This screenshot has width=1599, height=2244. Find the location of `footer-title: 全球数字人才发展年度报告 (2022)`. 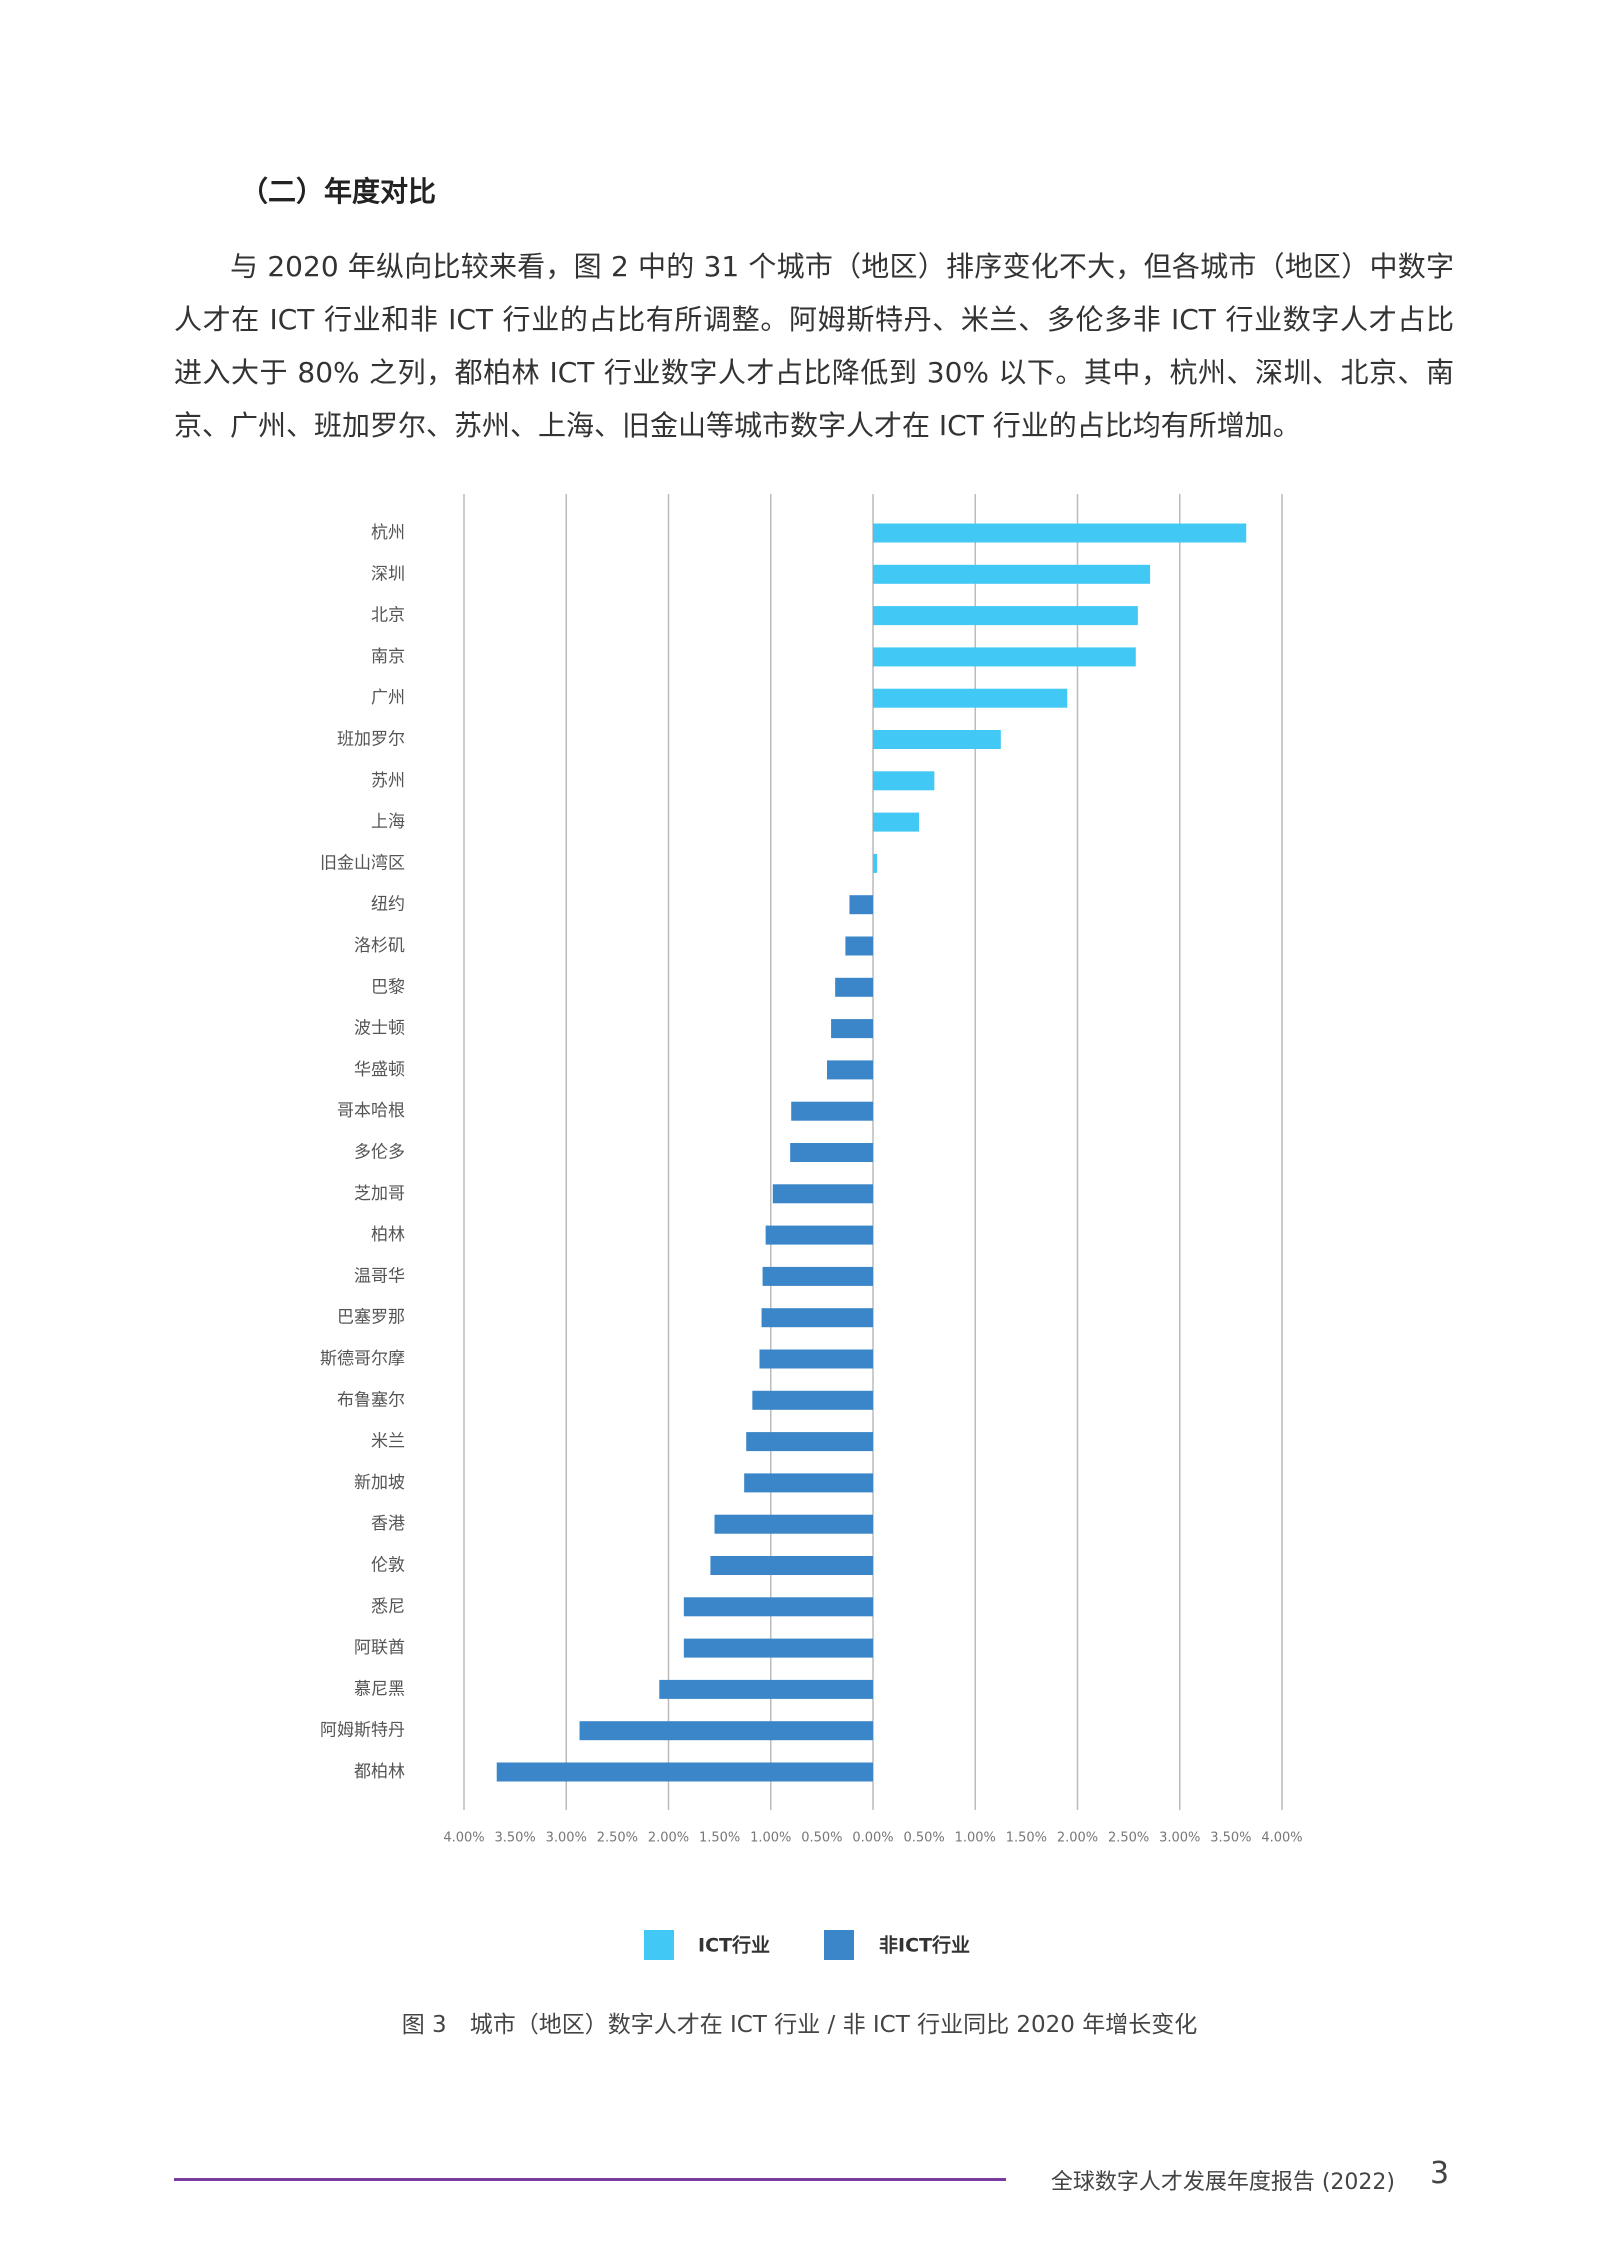

footer-title: 全球数字人才发展年度报告 (2022) is located at coordinates (1222, 2182).